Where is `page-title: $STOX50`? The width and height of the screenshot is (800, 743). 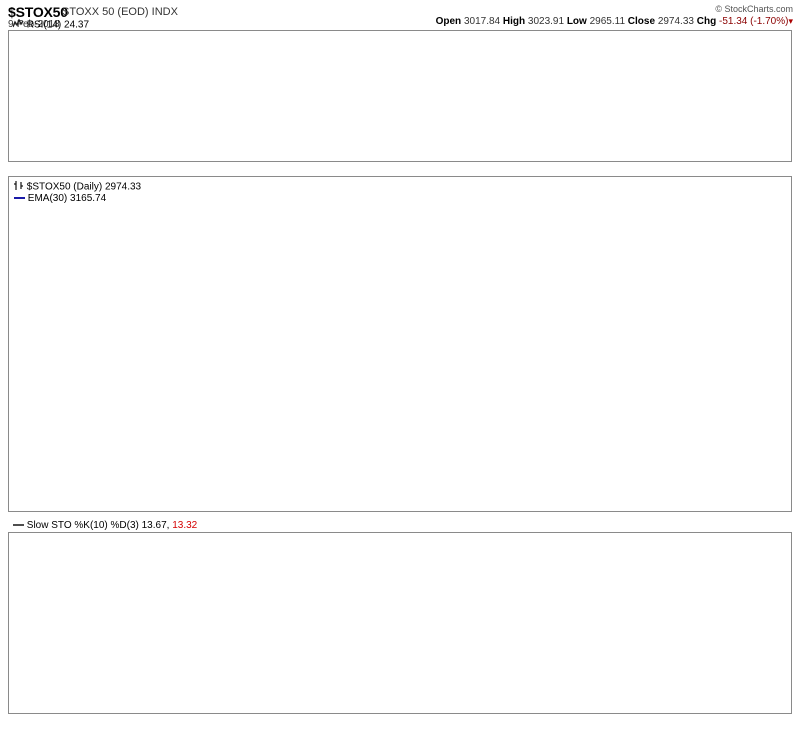 page-title: $STOX50 is located at coordinates (38, 12).